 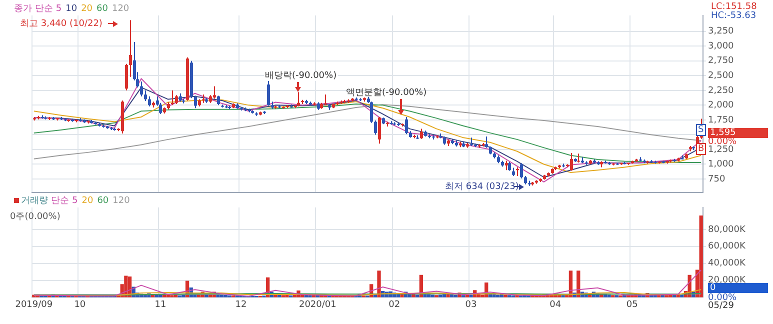 I want to click on y-tick-label: 2,500, so click(x=721, y=75).